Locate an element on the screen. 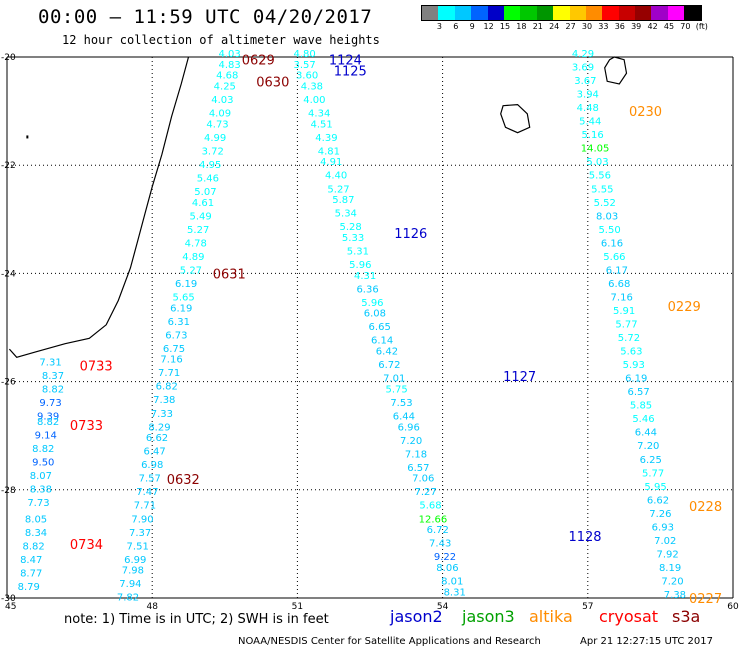 The height and width of the screenshot is (650, 740). legend-item-cryosat: cryosat is located at coordinates (629, 616).